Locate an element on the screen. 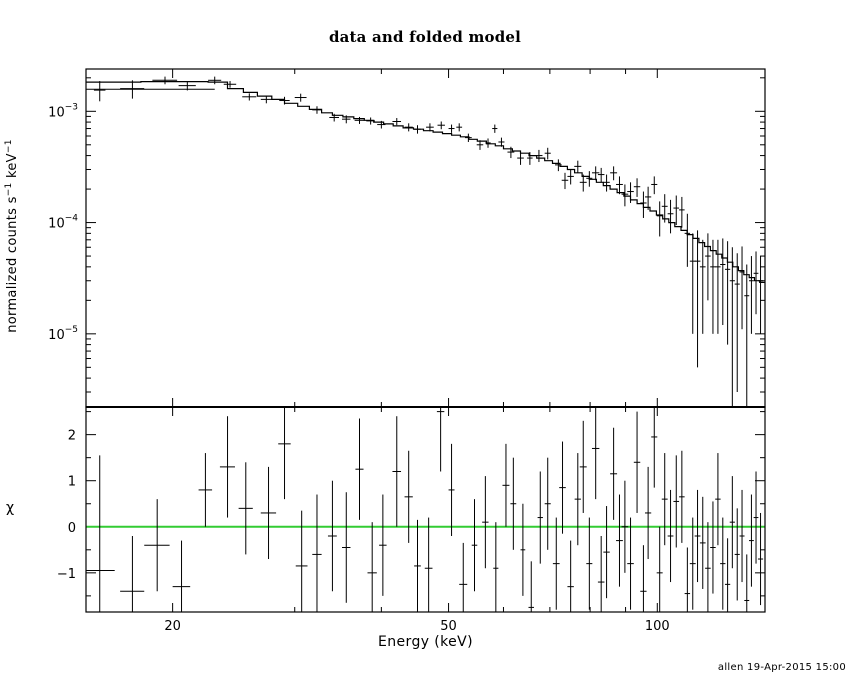  footer-credit: allen 19-Apr-2015 15:00 is located at coordinates (781, 667).